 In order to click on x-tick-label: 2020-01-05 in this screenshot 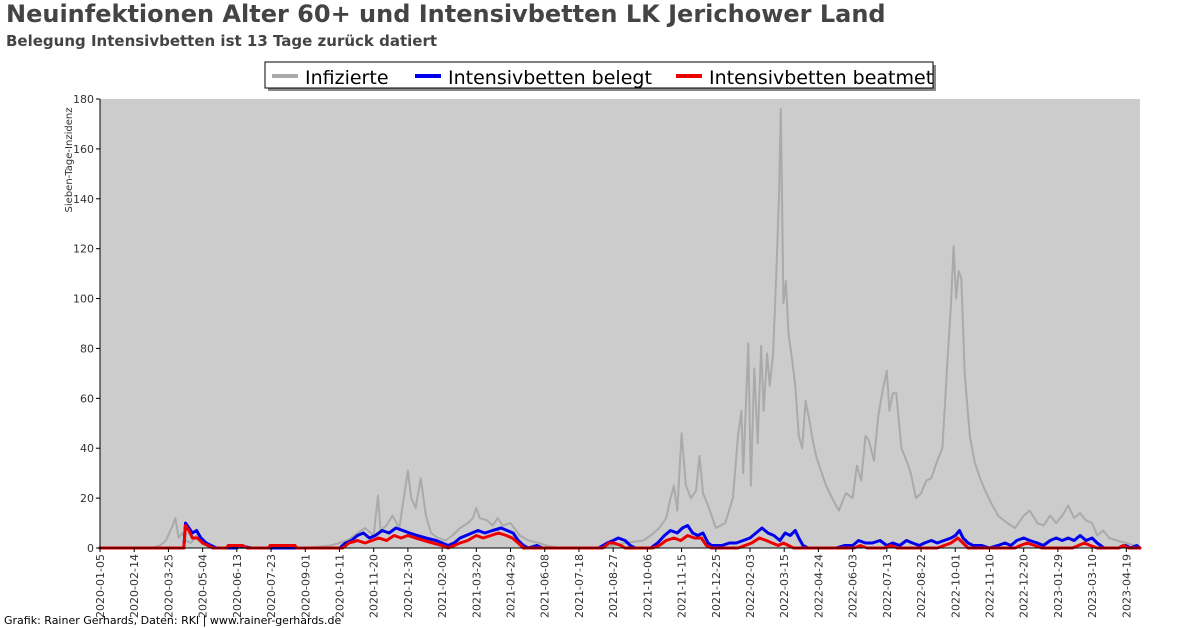, I will do `click(100, 586)`.